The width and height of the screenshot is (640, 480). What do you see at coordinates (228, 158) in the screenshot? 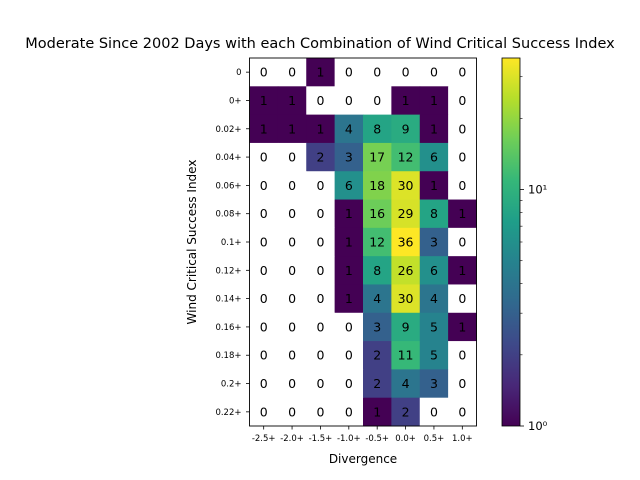
I see `y-tick-label: 0.04+` at bounding box center [228, 158].